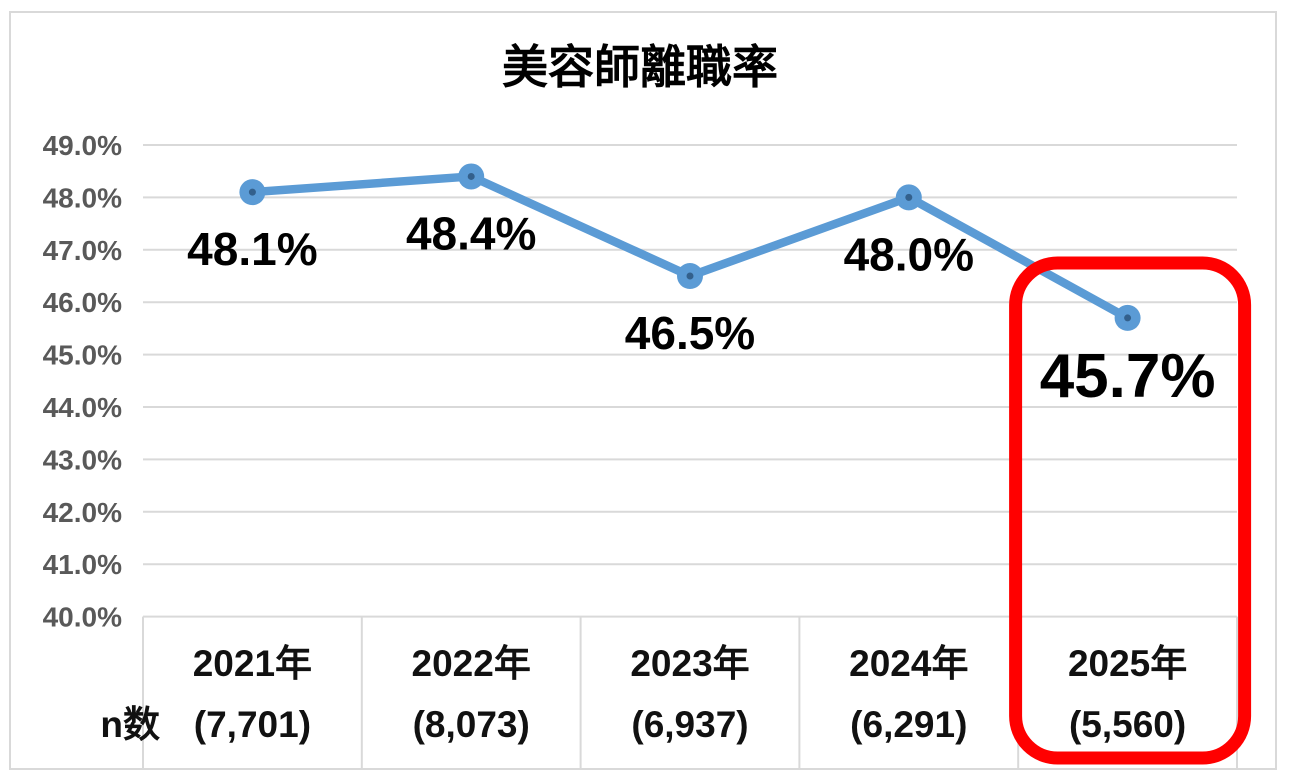 Image resolution: width=1294 pixels, height=784 pixels. Describe the element at coordinates (82, 459) in the screenshot. I see `y-tick-label: 43.0%` at that location.